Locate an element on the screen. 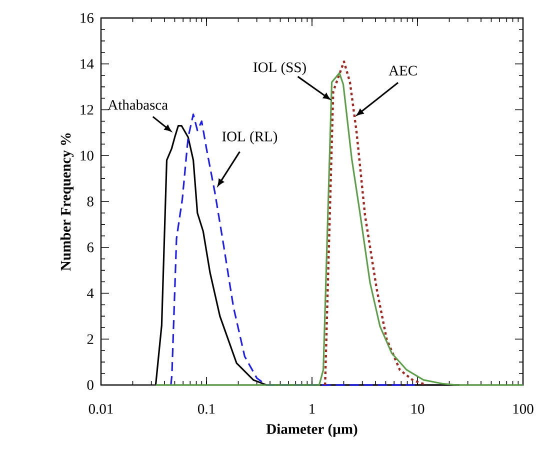  annotation: IOL (RL) is located at coordinates (250, 137).